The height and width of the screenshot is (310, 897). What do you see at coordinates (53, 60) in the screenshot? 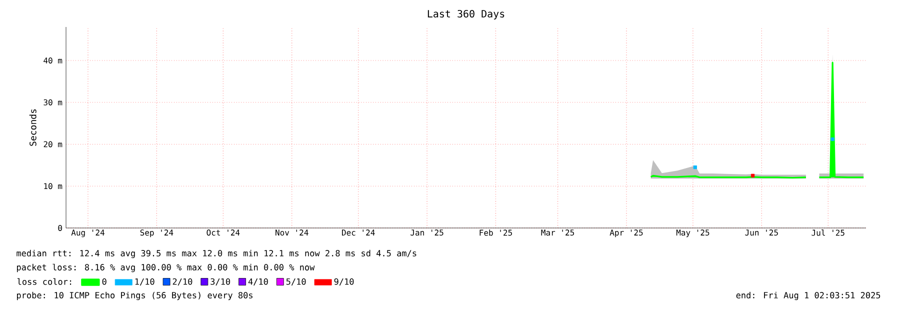
I see `y-tick-label: 40 m` at bounding box center [53, 60].